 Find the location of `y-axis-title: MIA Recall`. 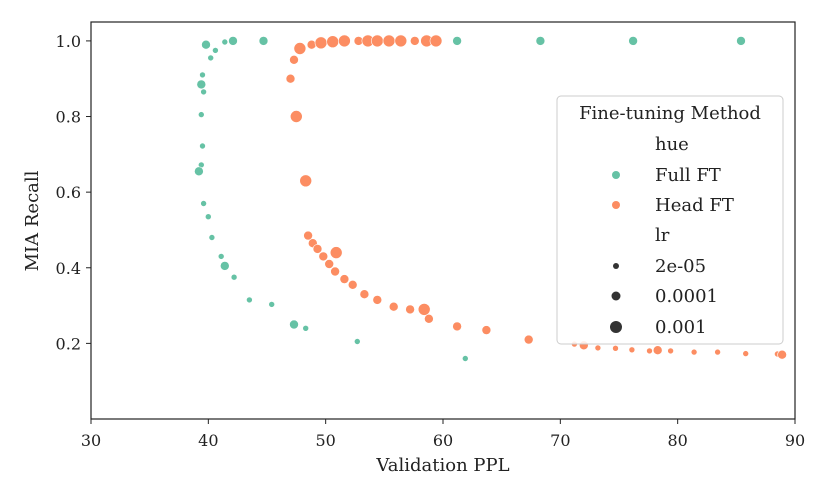

y-axis-title: MIA Recall is located at coordinates (32, 220).